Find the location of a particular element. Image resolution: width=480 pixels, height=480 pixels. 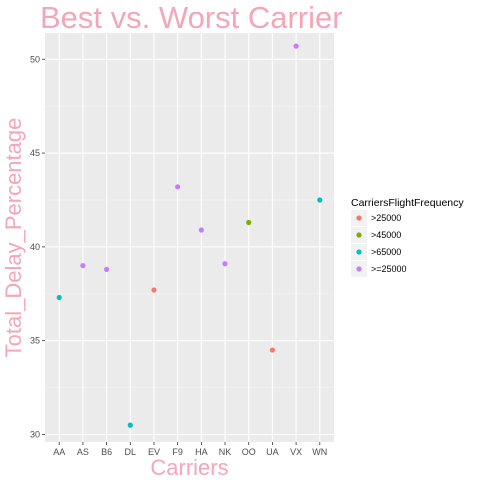

x-tick-label: AS is located at coordinates (83, 452).